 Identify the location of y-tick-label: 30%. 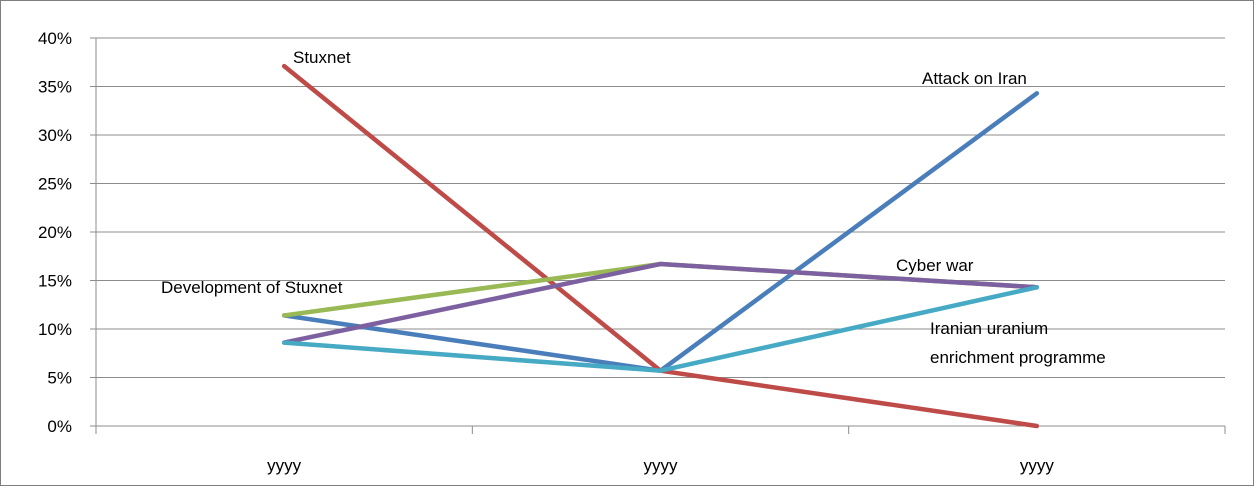
(55, 135).